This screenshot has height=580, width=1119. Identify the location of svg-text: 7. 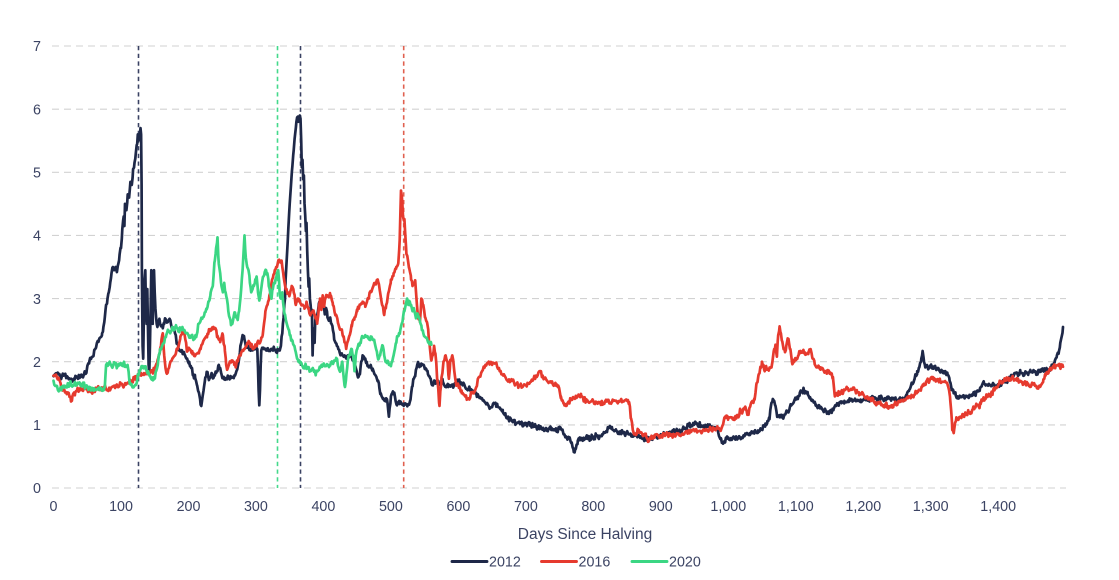
(37, 47).